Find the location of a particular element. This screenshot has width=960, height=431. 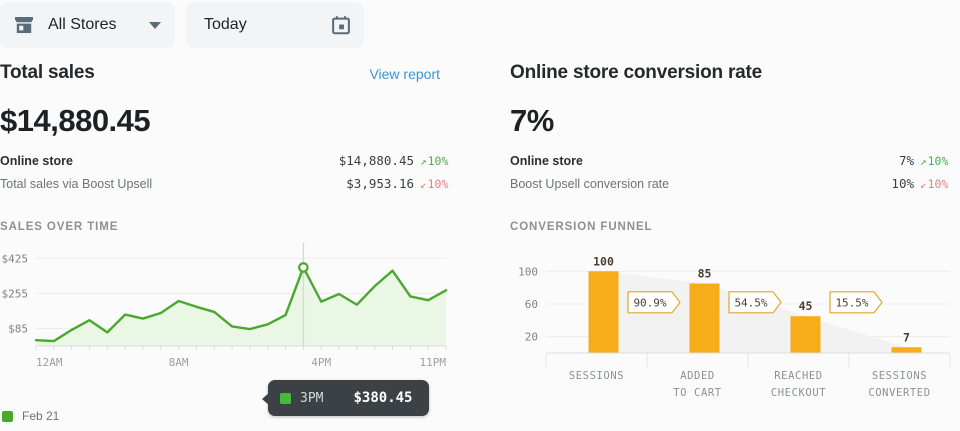

store-selector: All Stores is located at coordinates (87, 25).